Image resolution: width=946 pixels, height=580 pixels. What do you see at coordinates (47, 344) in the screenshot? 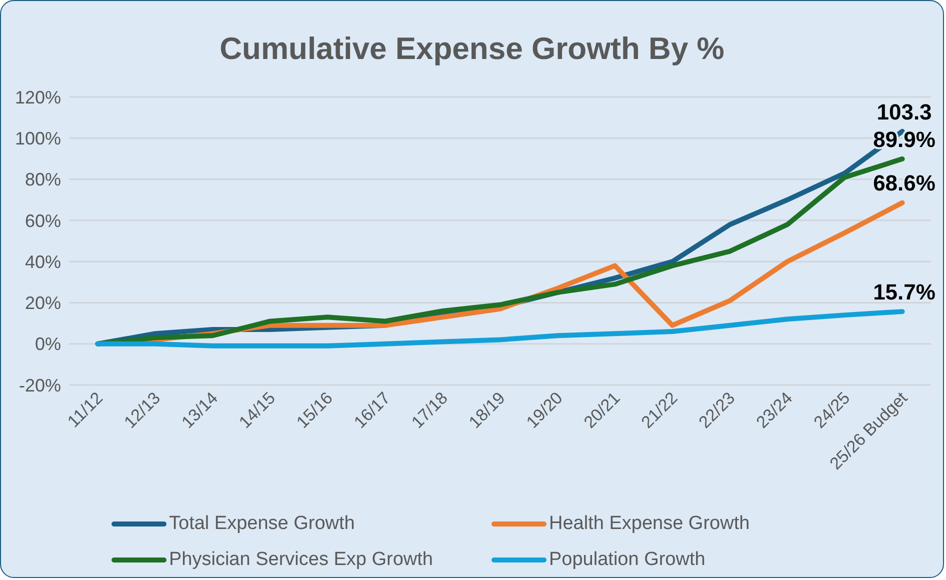
I see `y-tick-label: 0%` at bounding box center [47, 344].